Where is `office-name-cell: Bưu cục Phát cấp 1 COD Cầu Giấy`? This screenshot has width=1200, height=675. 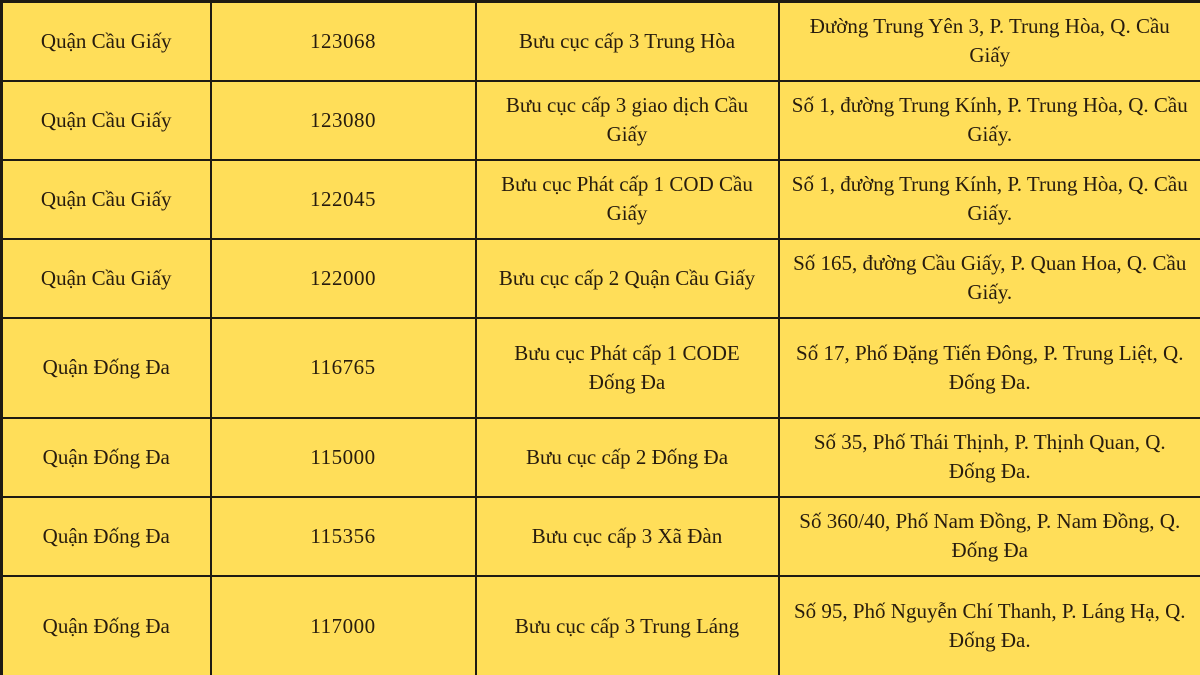 office-name-cell: Bưu cục Phát cấp 1 COD Cầu Giấy is located at coordinates (627, 199).